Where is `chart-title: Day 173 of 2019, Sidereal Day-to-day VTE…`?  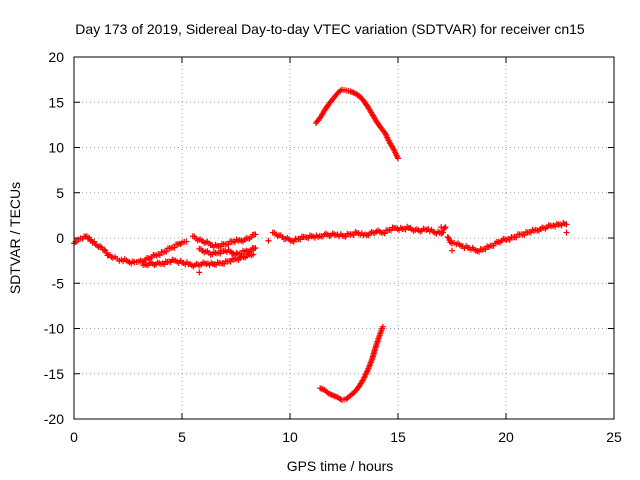
chart-title: Day 173 of 2019, Sidereal Day-to-day VTE… is located at coordinates (330, 29).